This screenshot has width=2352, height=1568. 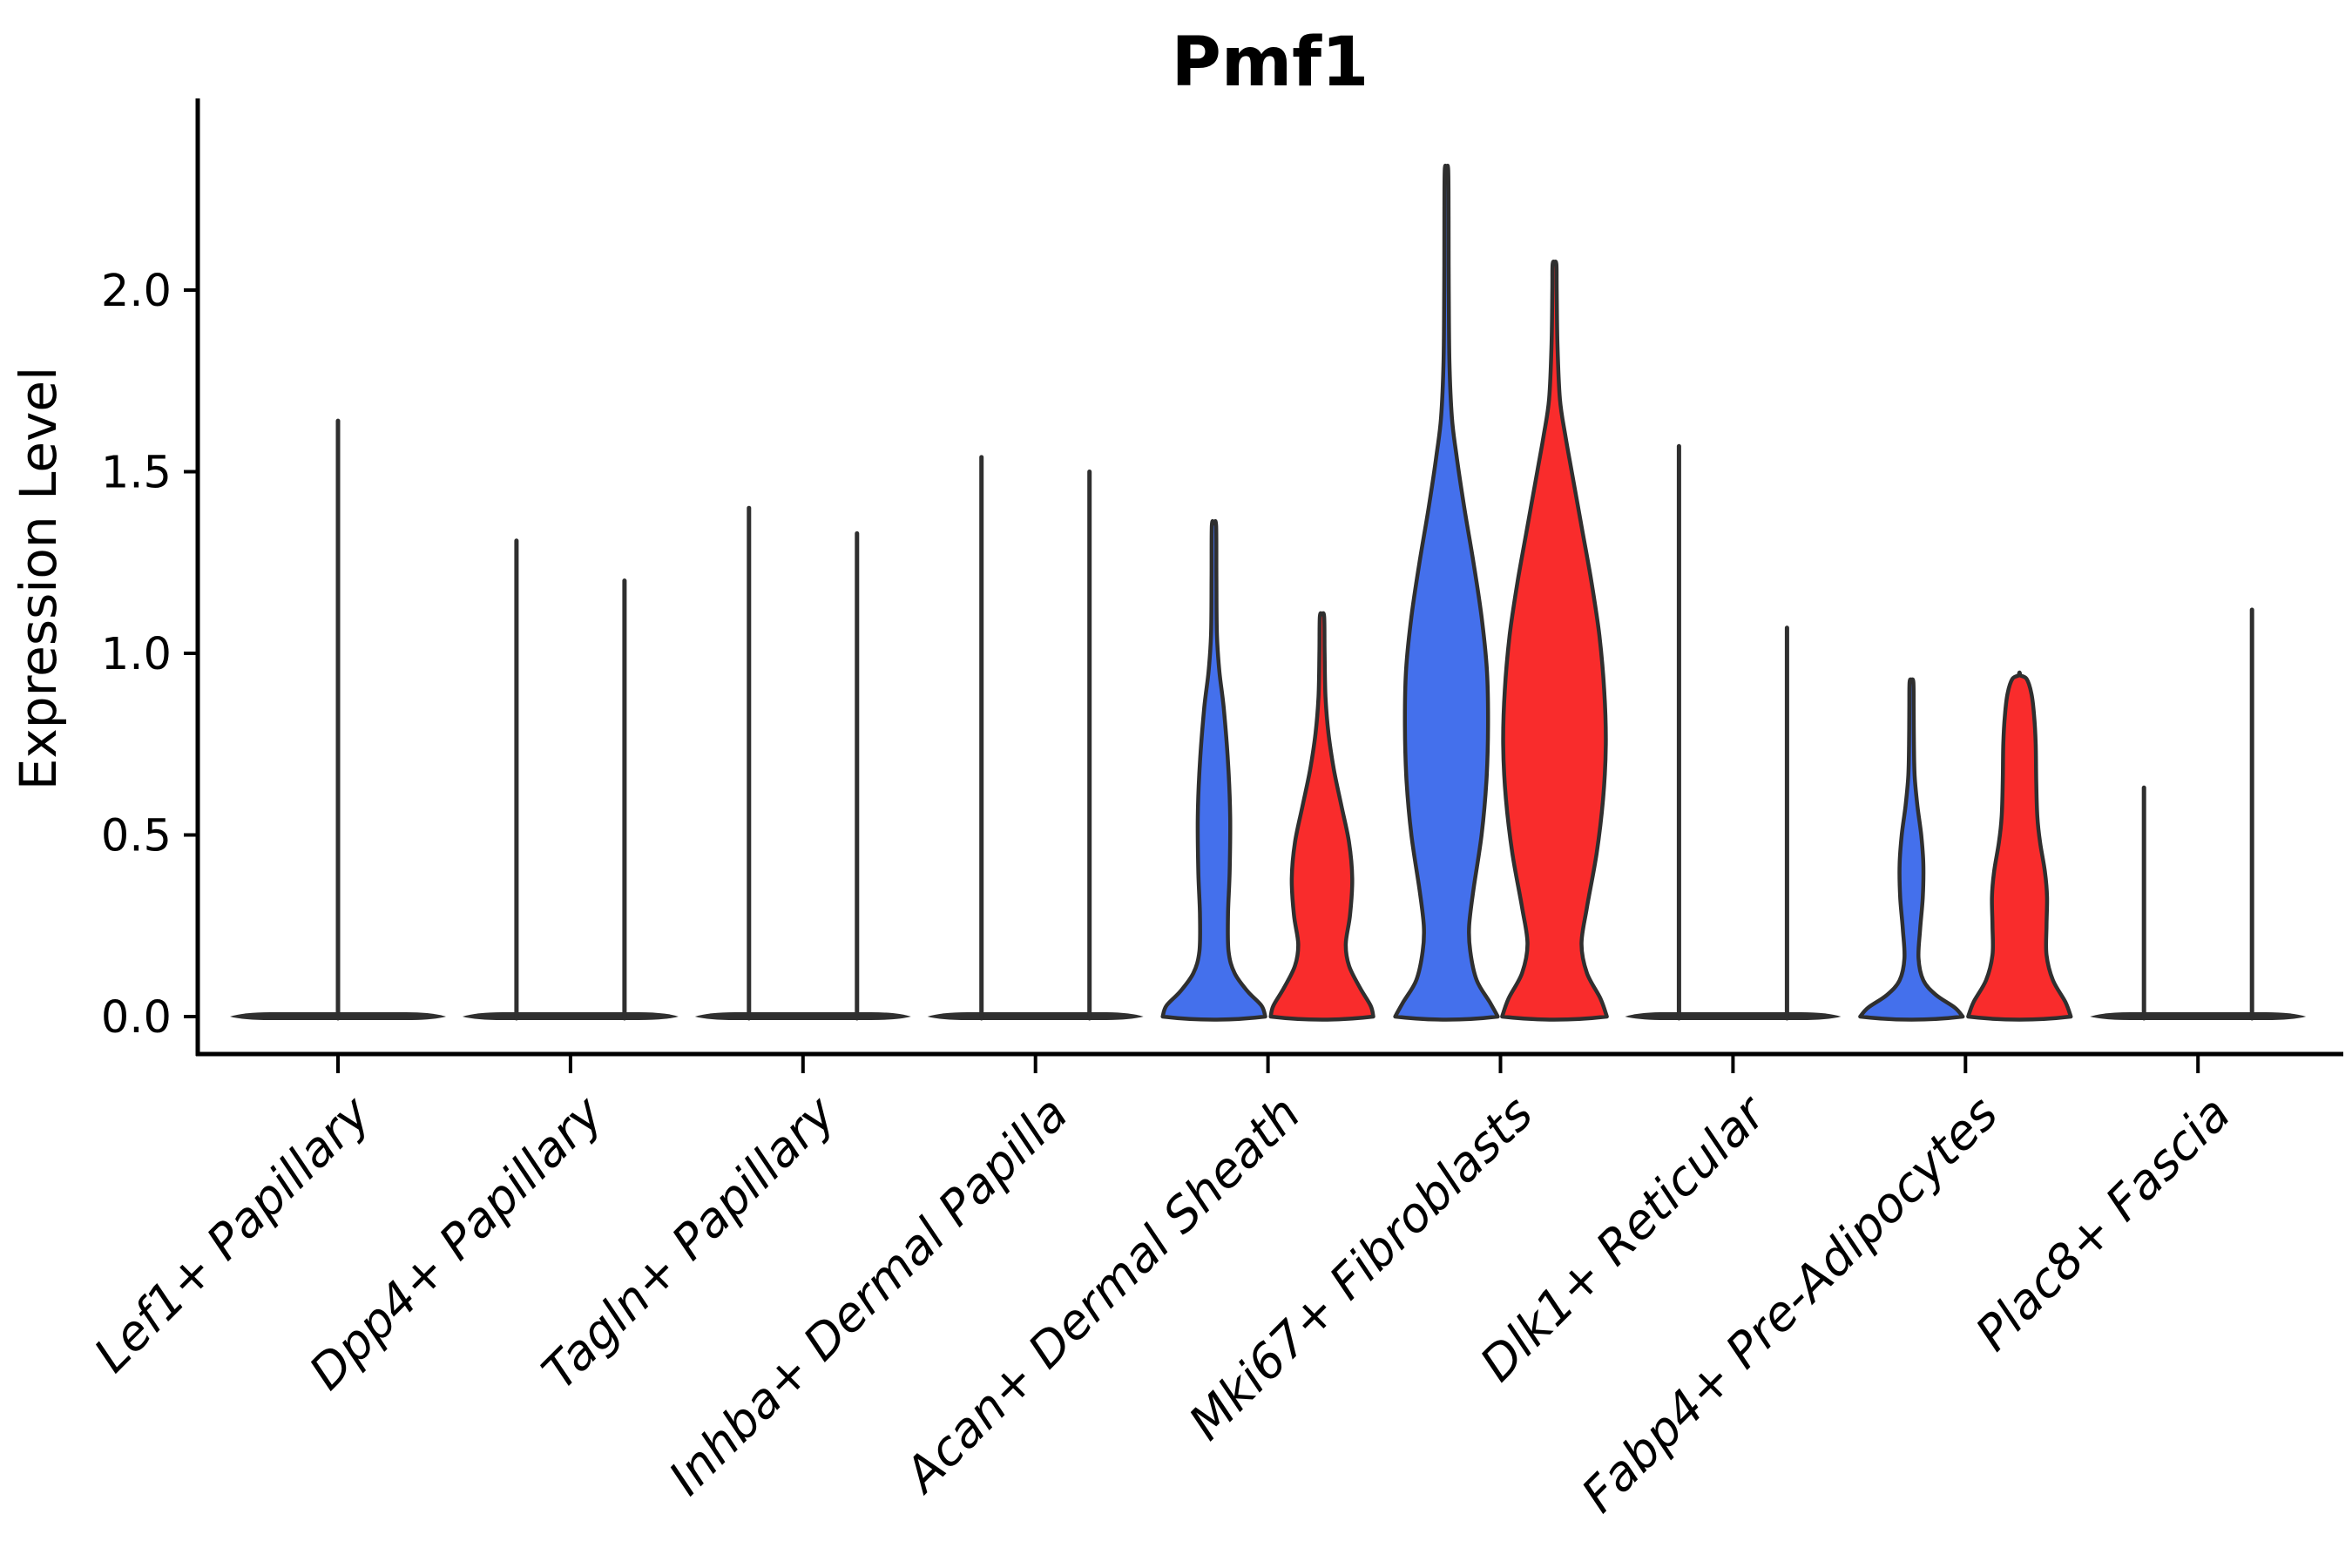 What do you see at coordinates (136, 836) in the screenshot?
I see `y-tick-label: 0.5` at bounding box center [136, 836].